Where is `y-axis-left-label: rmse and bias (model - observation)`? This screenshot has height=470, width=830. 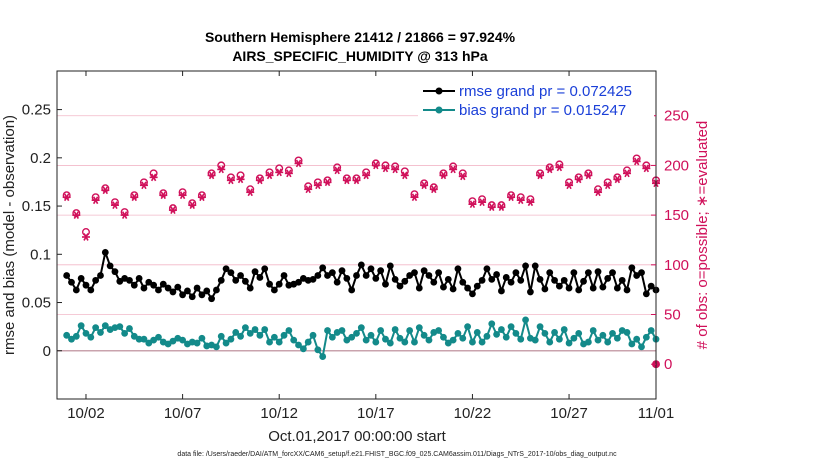
y-axis-left-label: rmse and bias (model - observation) is located at coordinates (9, 235).